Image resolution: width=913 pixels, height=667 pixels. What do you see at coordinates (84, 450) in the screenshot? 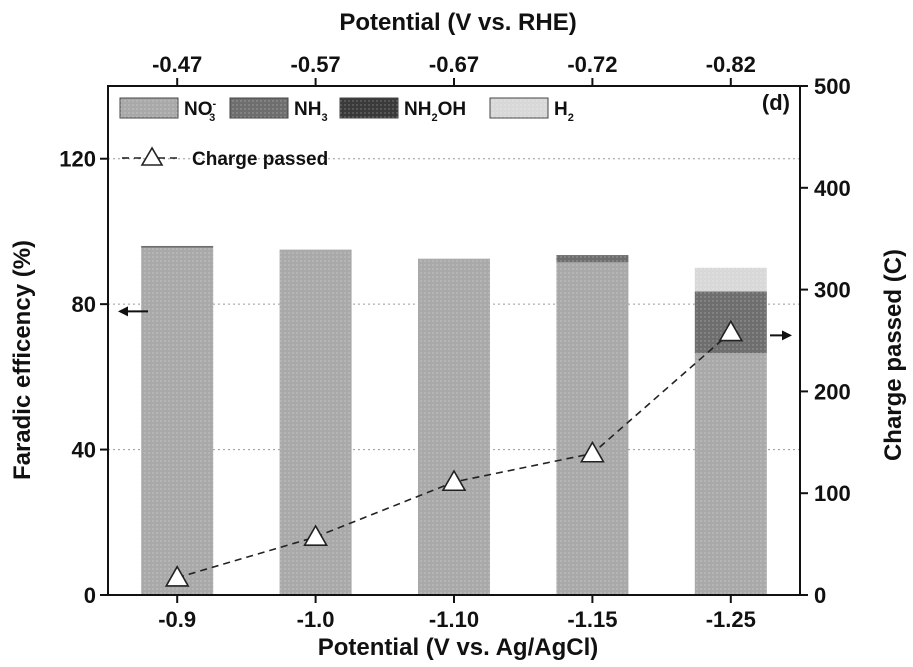
I see `y-tick-label: 40` at bounding box center [84, 450].